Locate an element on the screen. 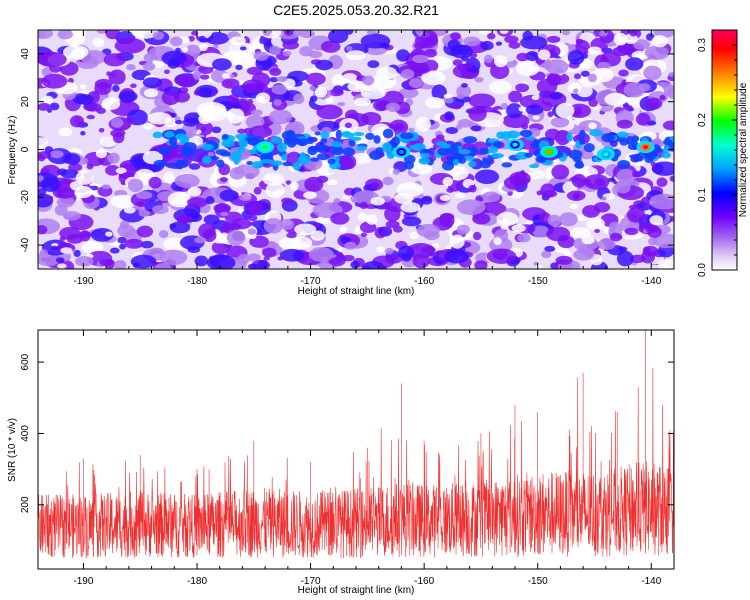 The image size is (750, 600). snr-y-tick-label: 600 is located at coordinates (25, 361).